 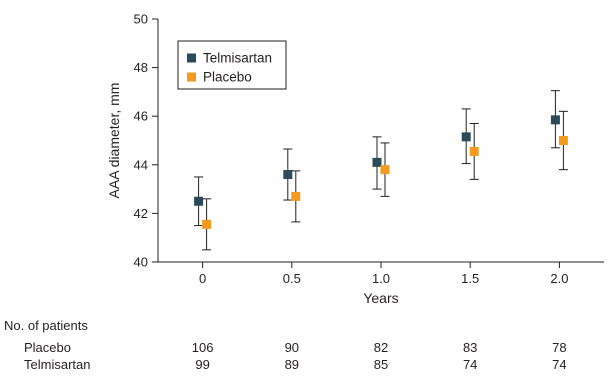 I want to click on legend-label-placebo: Placebo, so click(x=227, y=77).